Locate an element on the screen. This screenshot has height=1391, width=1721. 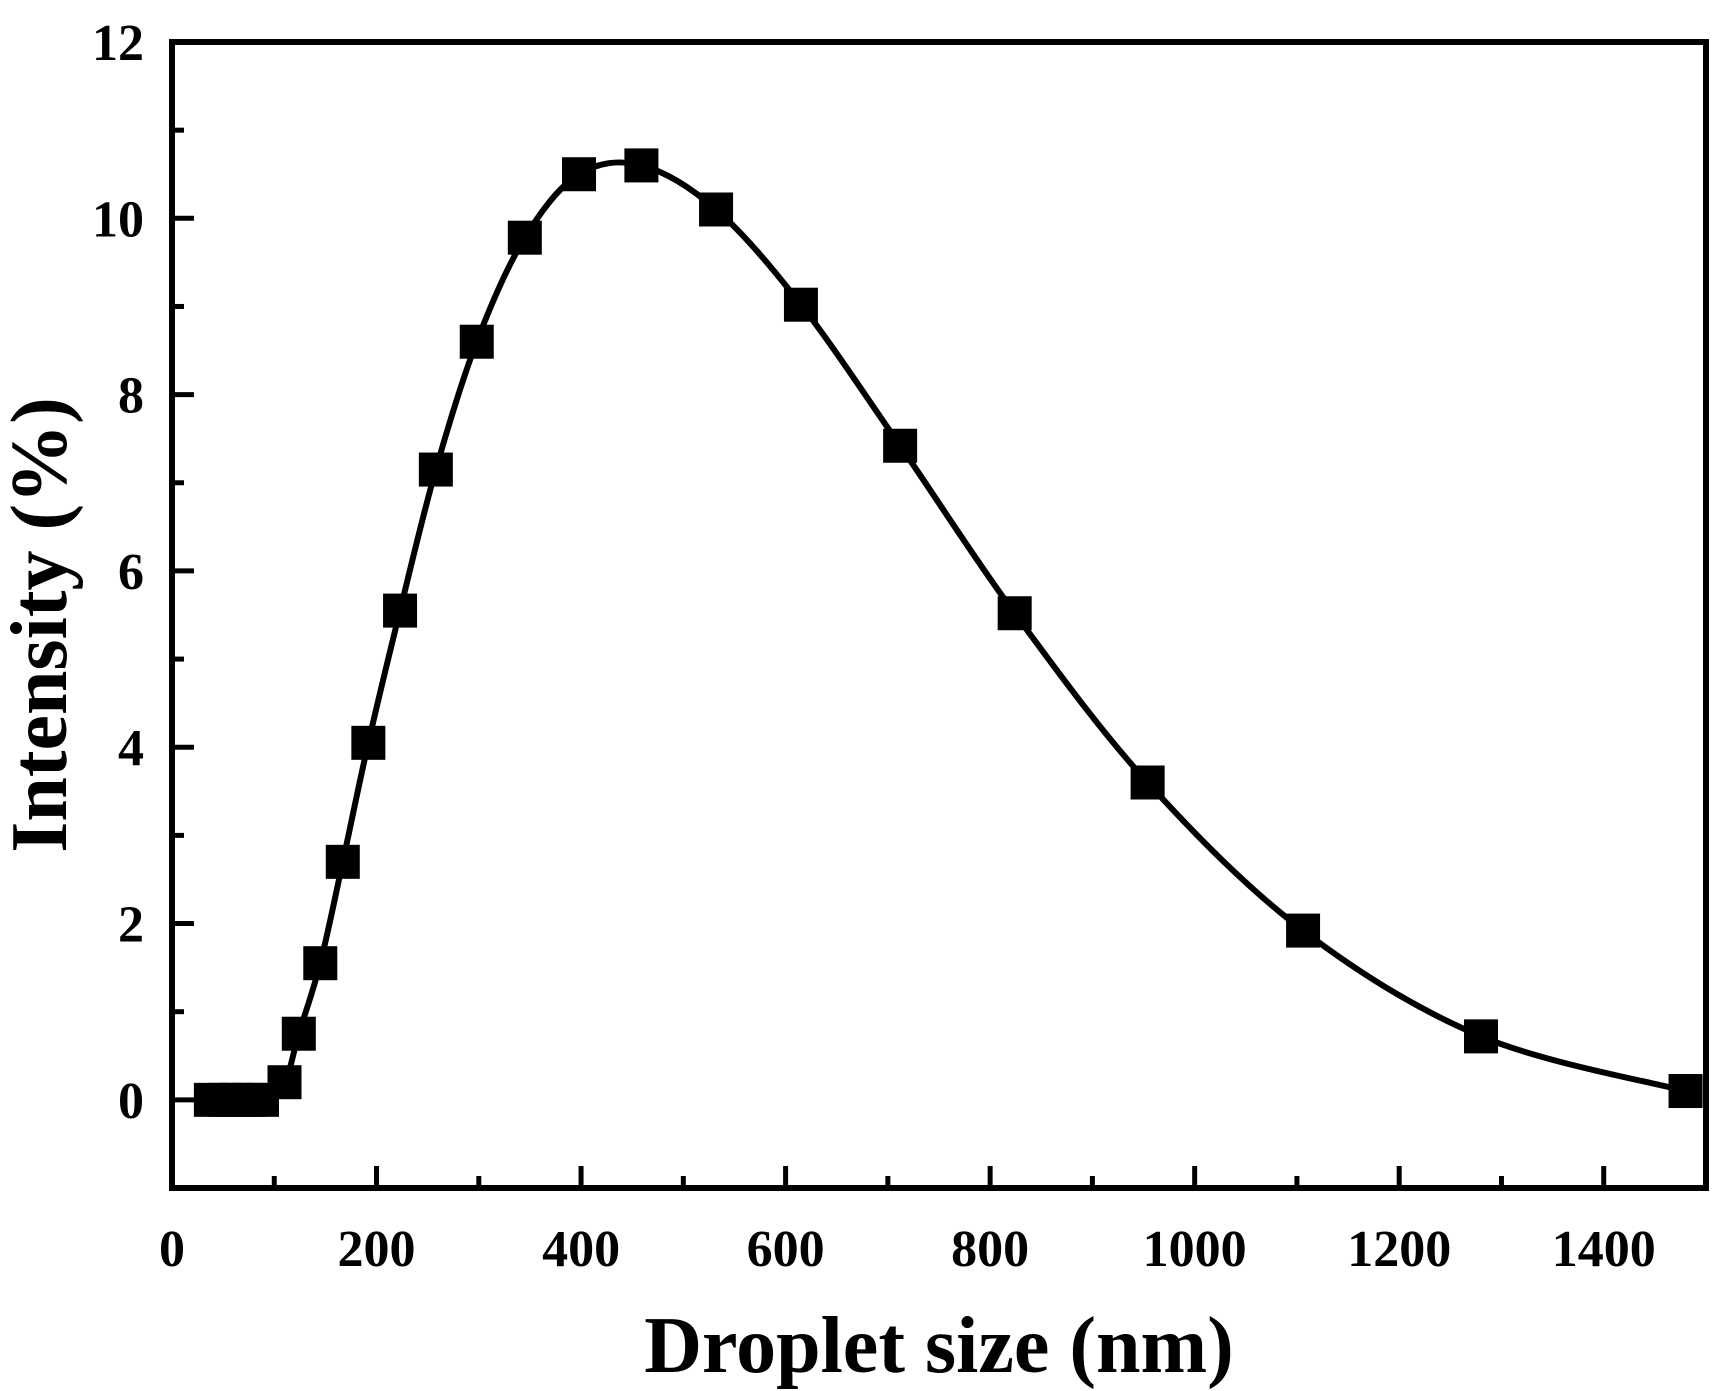
y-tick-label: 0 is located at coordinates (131, 1101).